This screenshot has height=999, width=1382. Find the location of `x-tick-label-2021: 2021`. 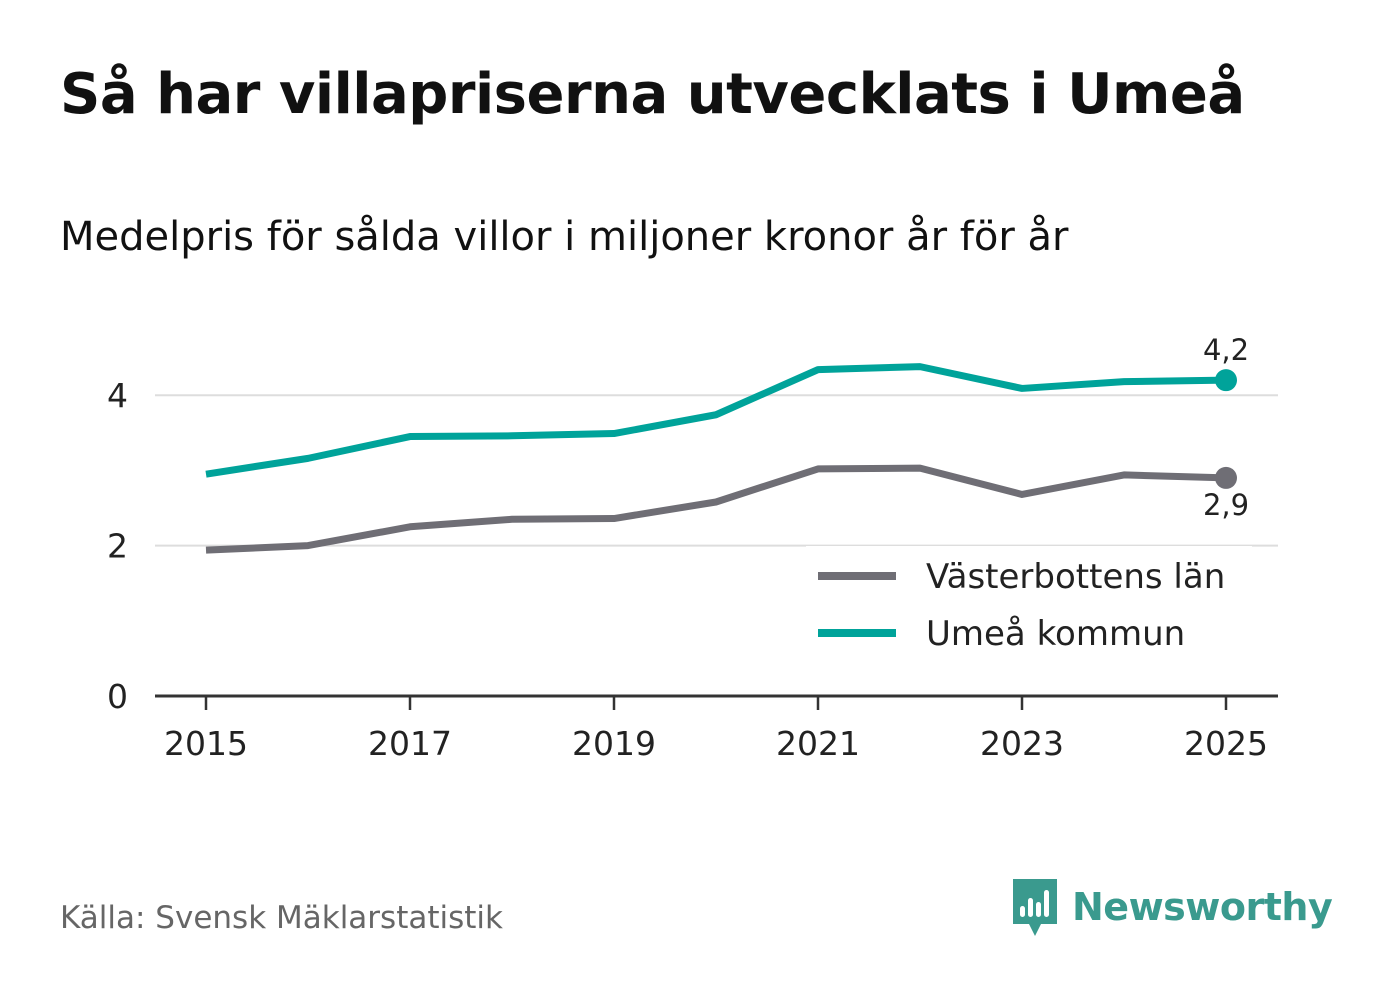

x-tick-label-2021: 2021 is located at coordinates (818, 743).